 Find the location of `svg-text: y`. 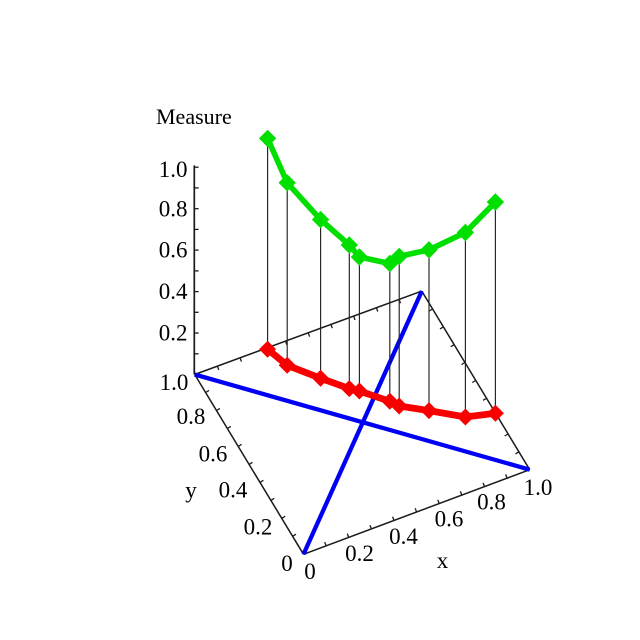

svg-text: y is located at coordinates (191, 490).